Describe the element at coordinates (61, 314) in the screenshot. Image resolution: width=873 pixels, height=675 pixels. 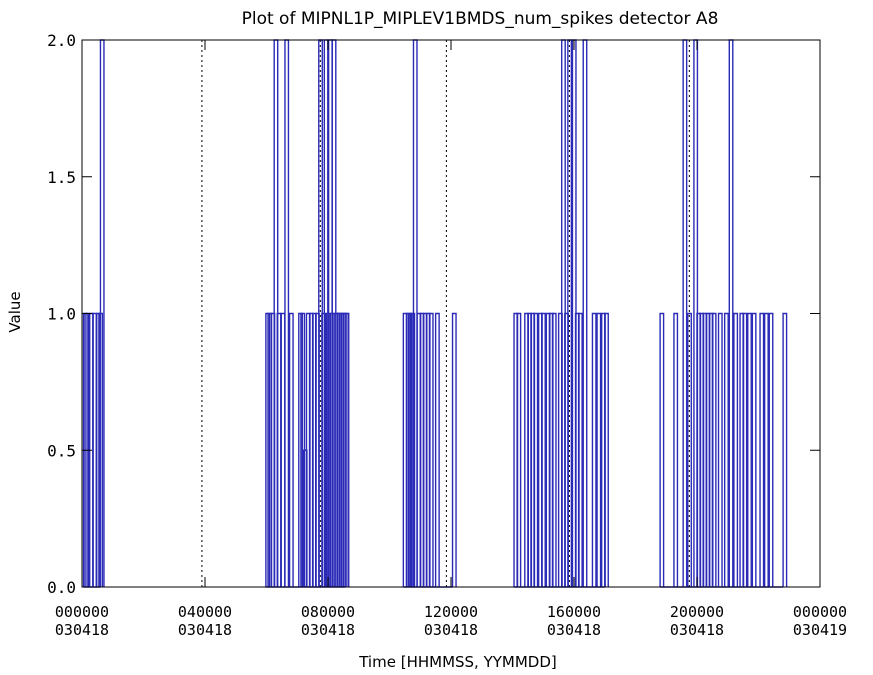
I see `y-tick-label-2: 1.0` at that location.